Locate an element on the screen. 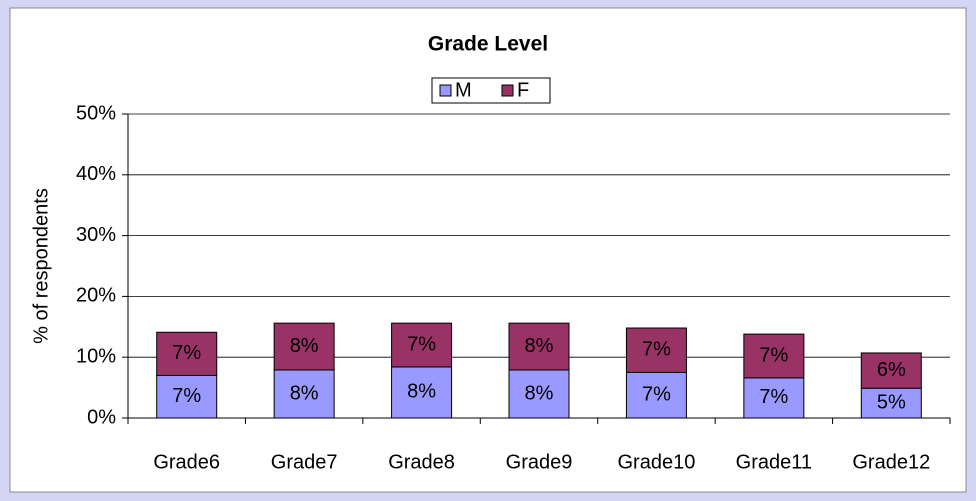 The height and width of the screenshot is (501, 976). y-tick-label: 40% is located at coordinates (96, 174).